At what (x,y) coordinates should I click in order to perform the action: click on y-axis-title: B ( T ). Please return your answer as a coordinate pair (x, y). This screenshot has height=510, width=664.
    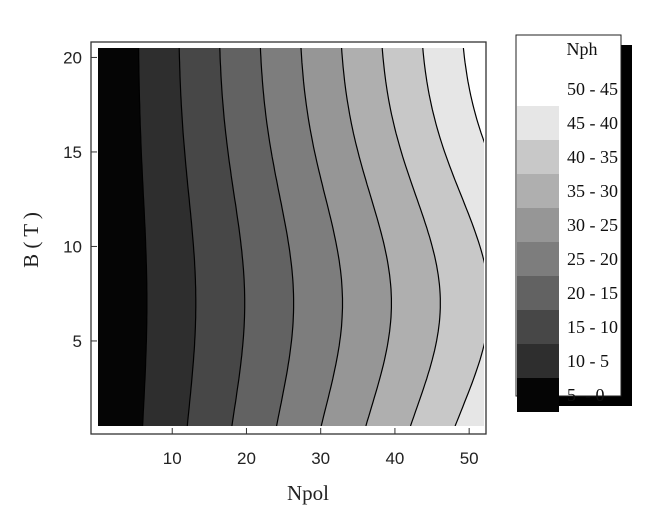
    Looking at the image, I should click on (31, 240).